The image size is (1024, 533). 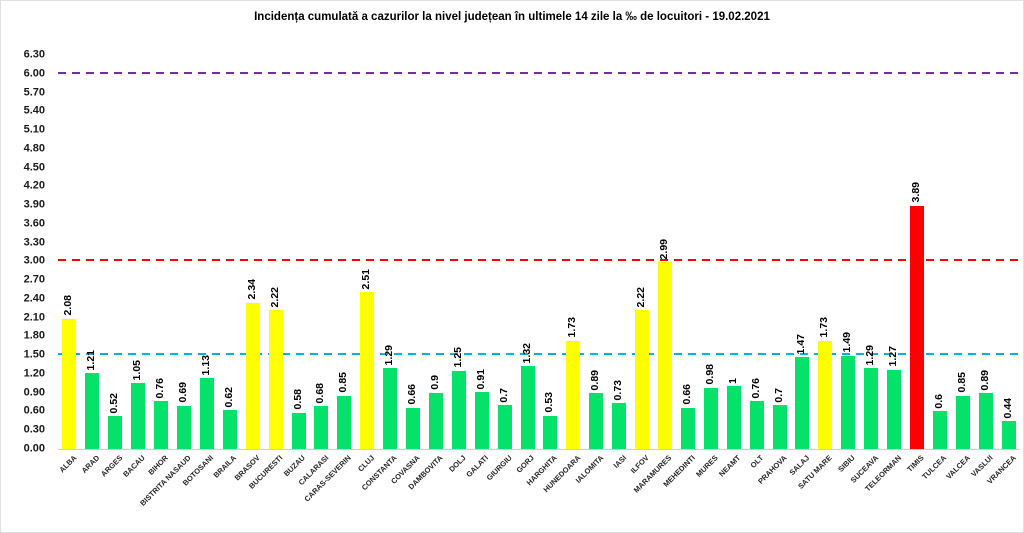 I want to click on y-axis-tick-label: 1.20, so click(x=34, y=373).